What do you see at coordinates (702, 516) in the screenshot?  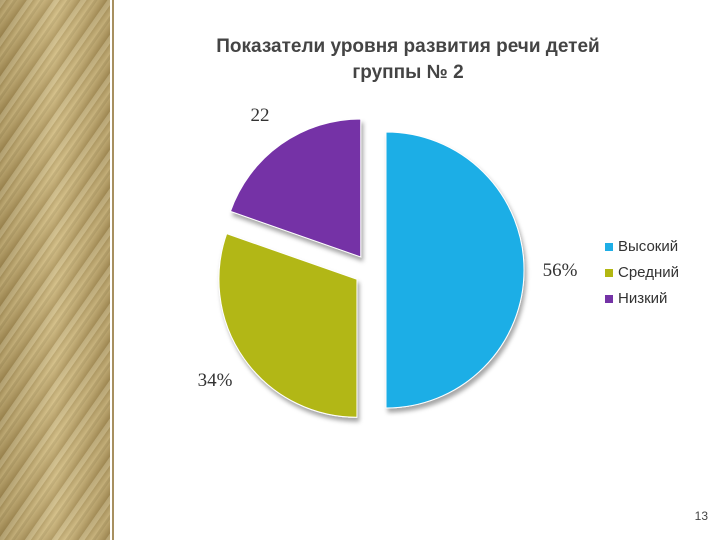 I see `slide-number: 13` at bounding box center [702, 516].